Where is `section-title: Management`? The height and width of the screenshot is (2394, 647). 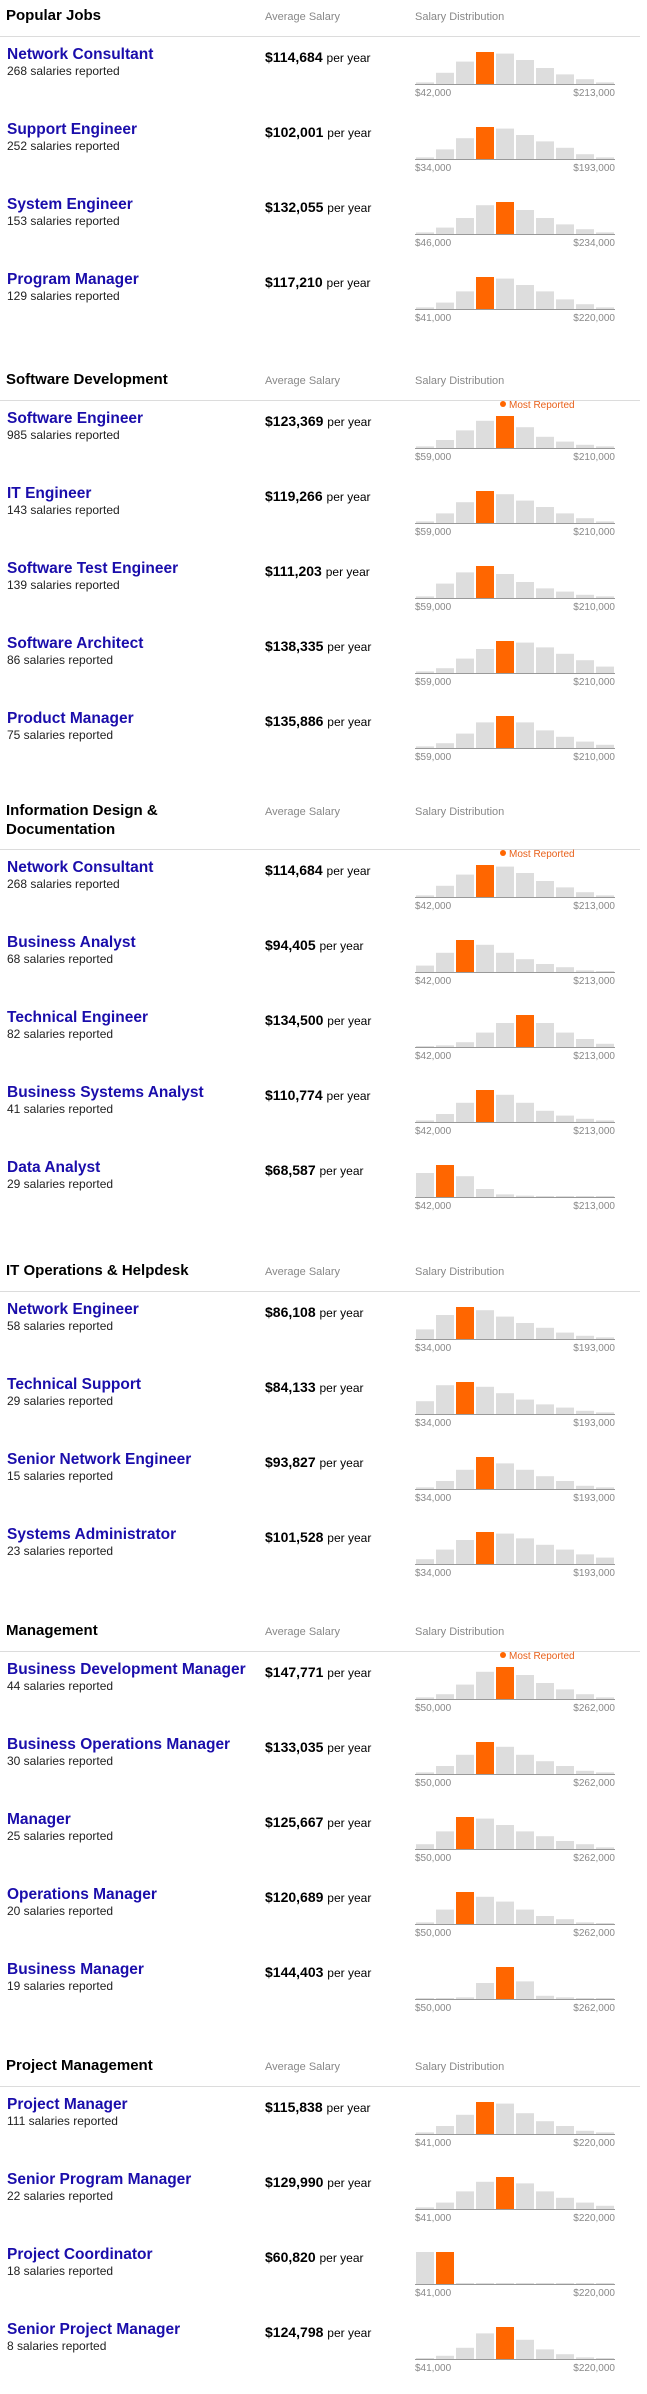
section-title: Management is located at coordinates (52, 1630).